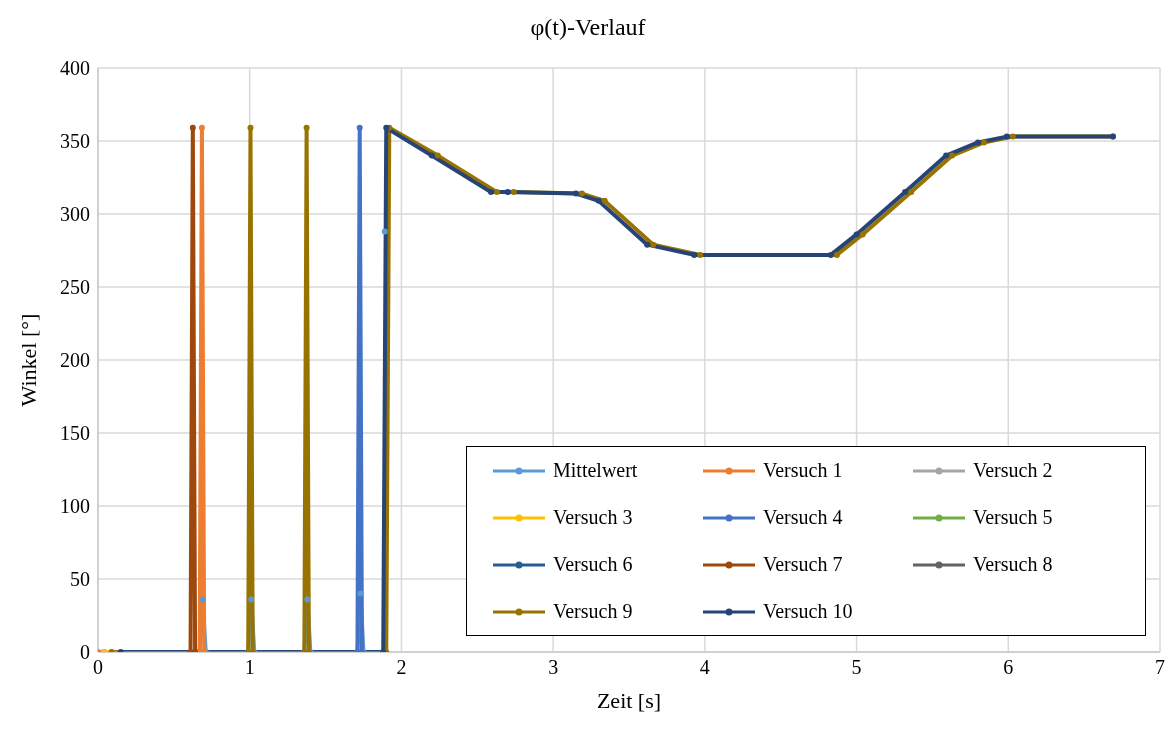  Describe the element at coordinates (553, 667) in the screenshot. I see `x-tick-label: 3` at that location.